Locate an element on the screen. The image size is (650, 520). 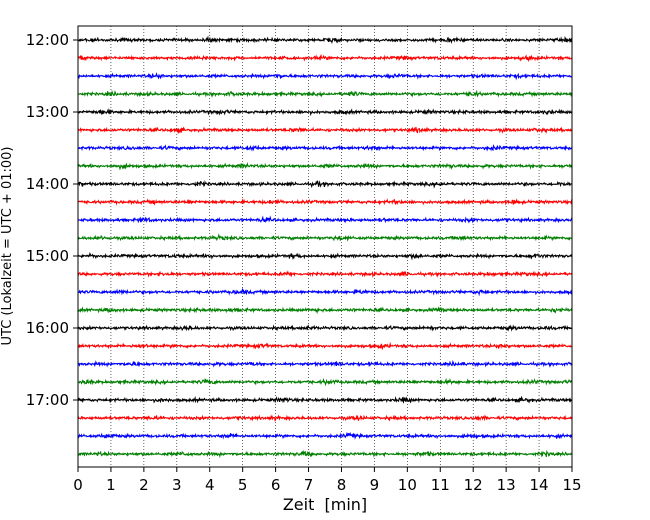
x-axis: 0 1 2 3 4 5 6 7 8 9 10 11 12 13 14 15 is located at coordinates (327, 480).